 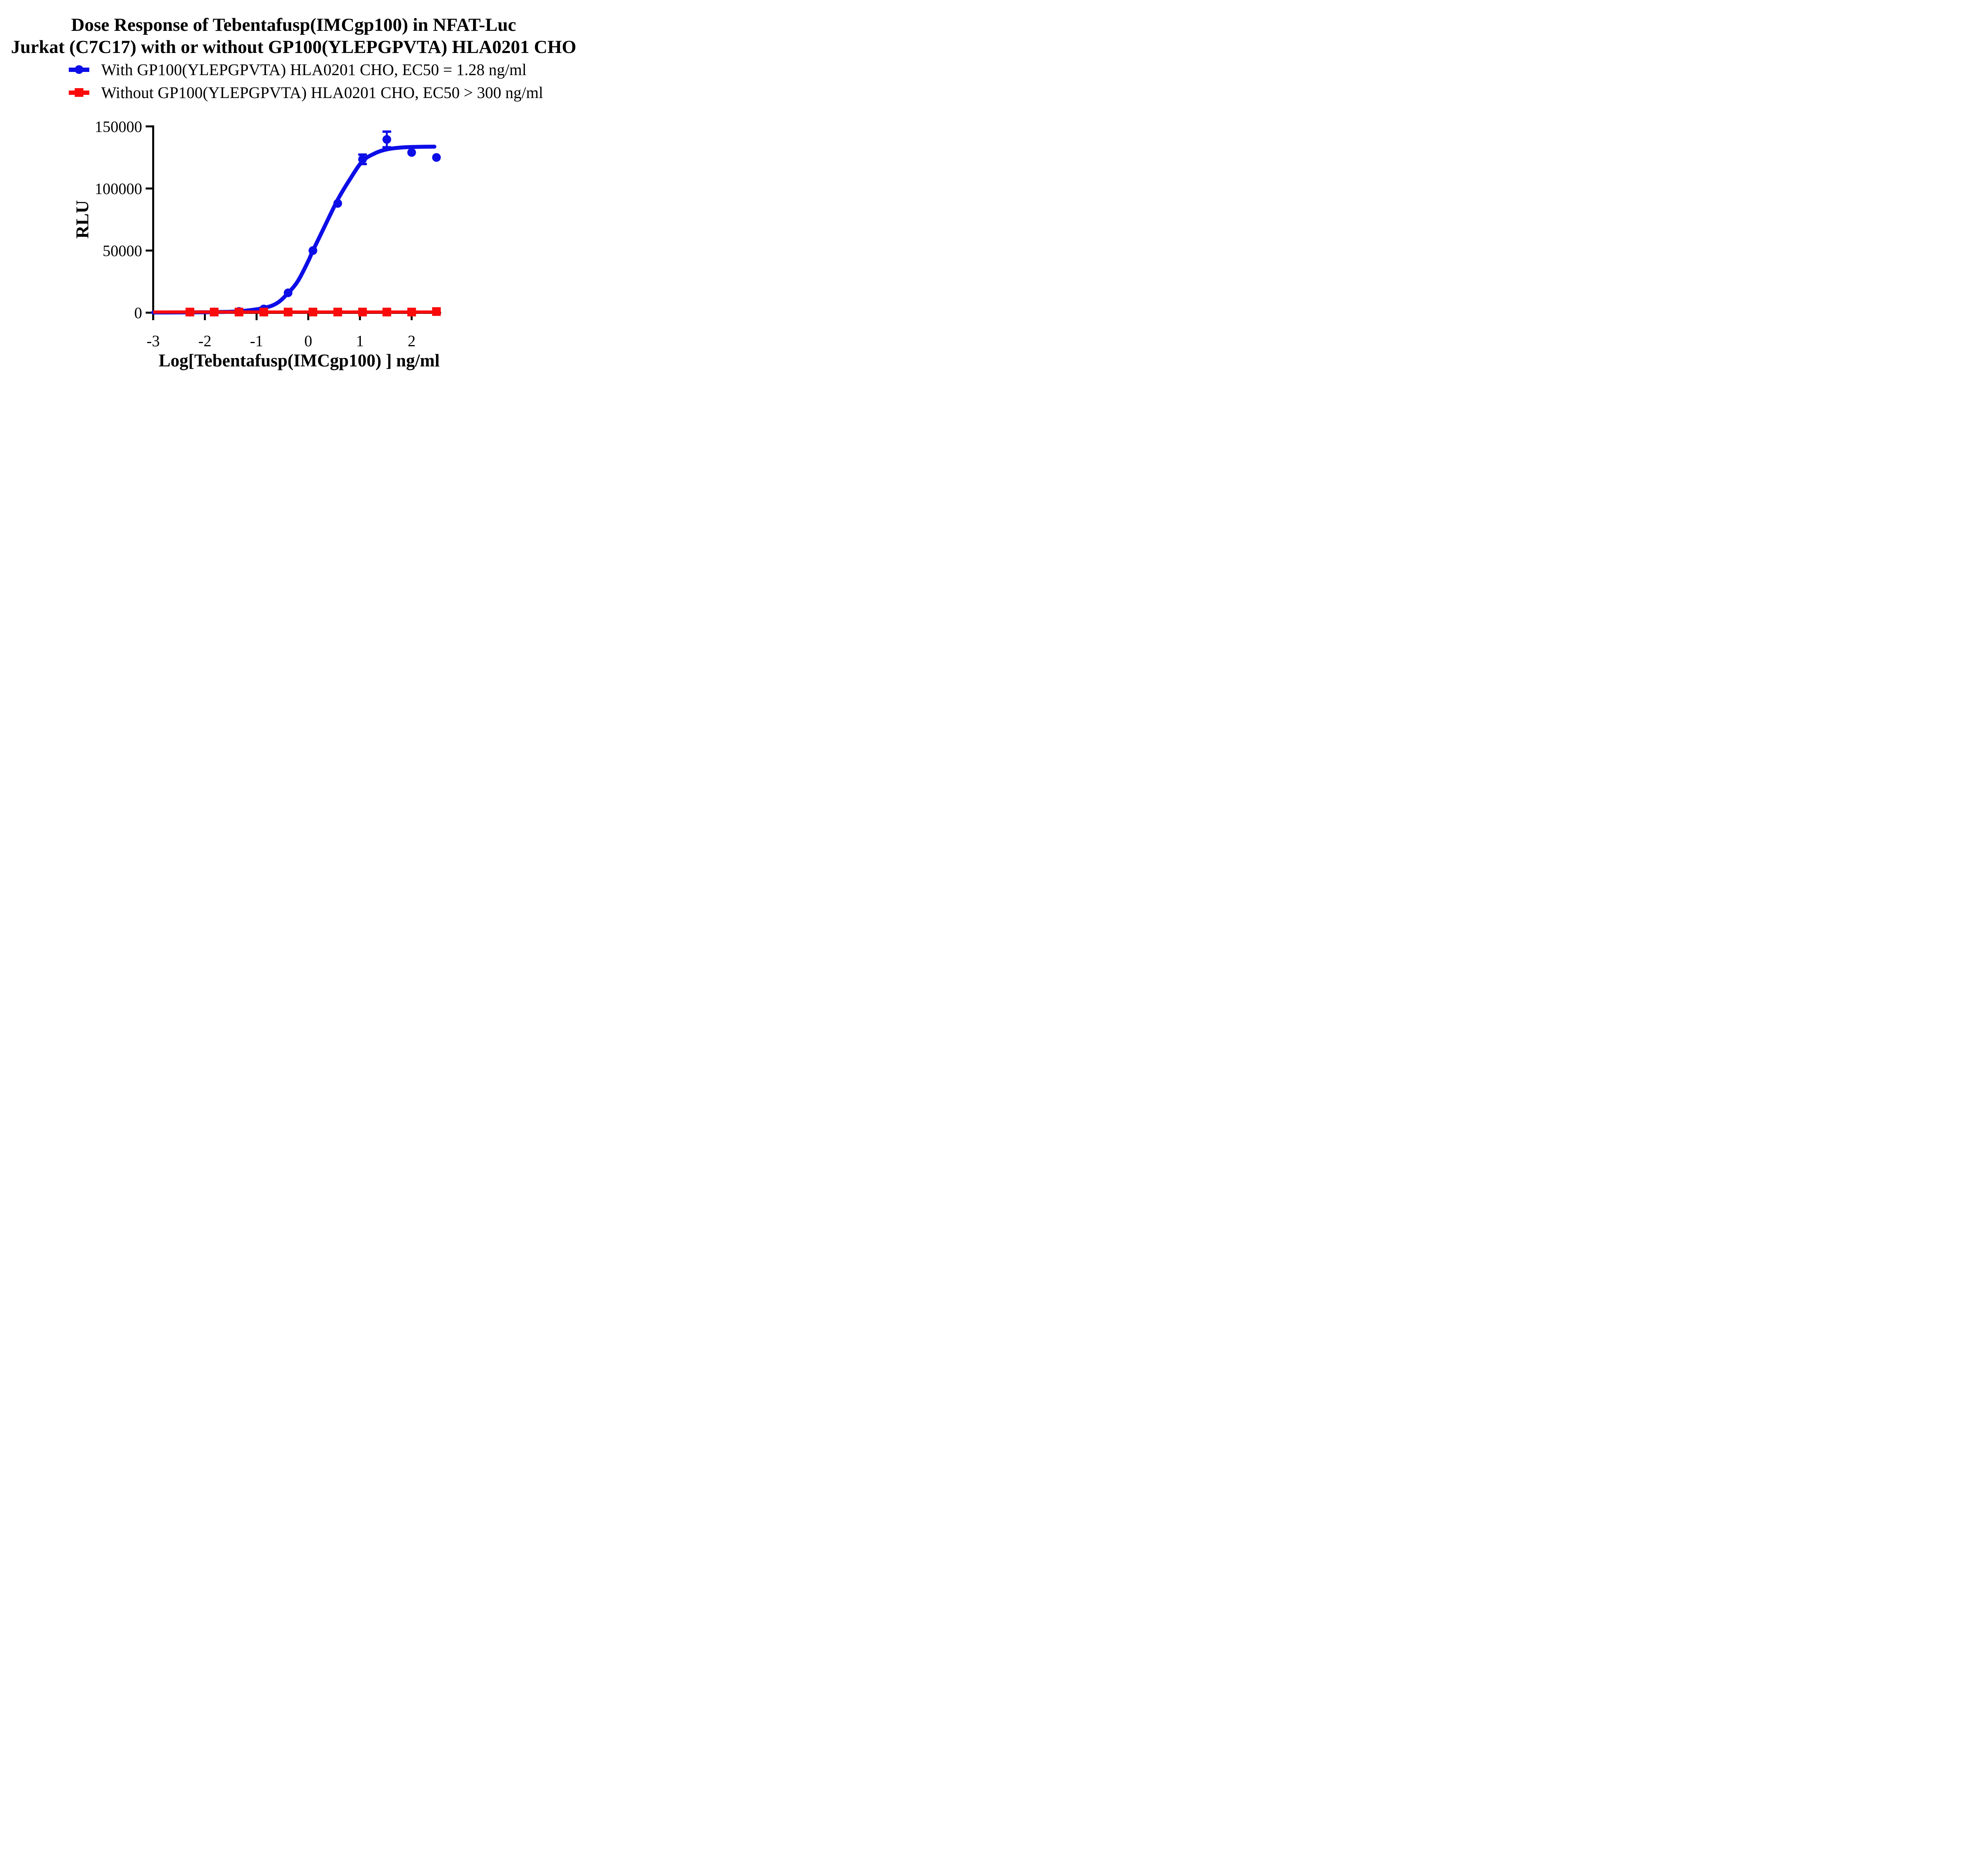 I want to click on y-tick-label: 50000, so click(x=122, y=251).